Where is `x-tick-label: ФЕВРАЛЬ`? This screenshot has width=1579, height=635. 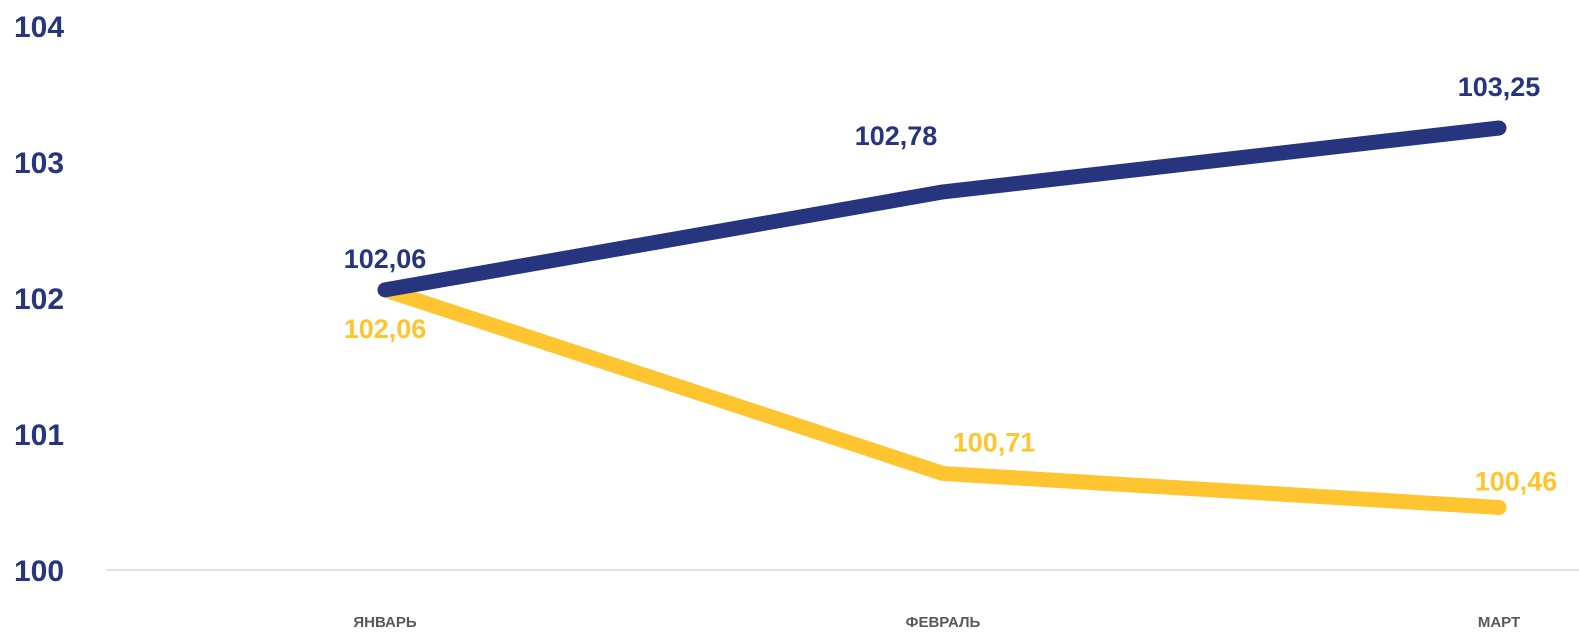 x-tick-label: ФЕВРАЛЬ is located at coordinates (943, 622).